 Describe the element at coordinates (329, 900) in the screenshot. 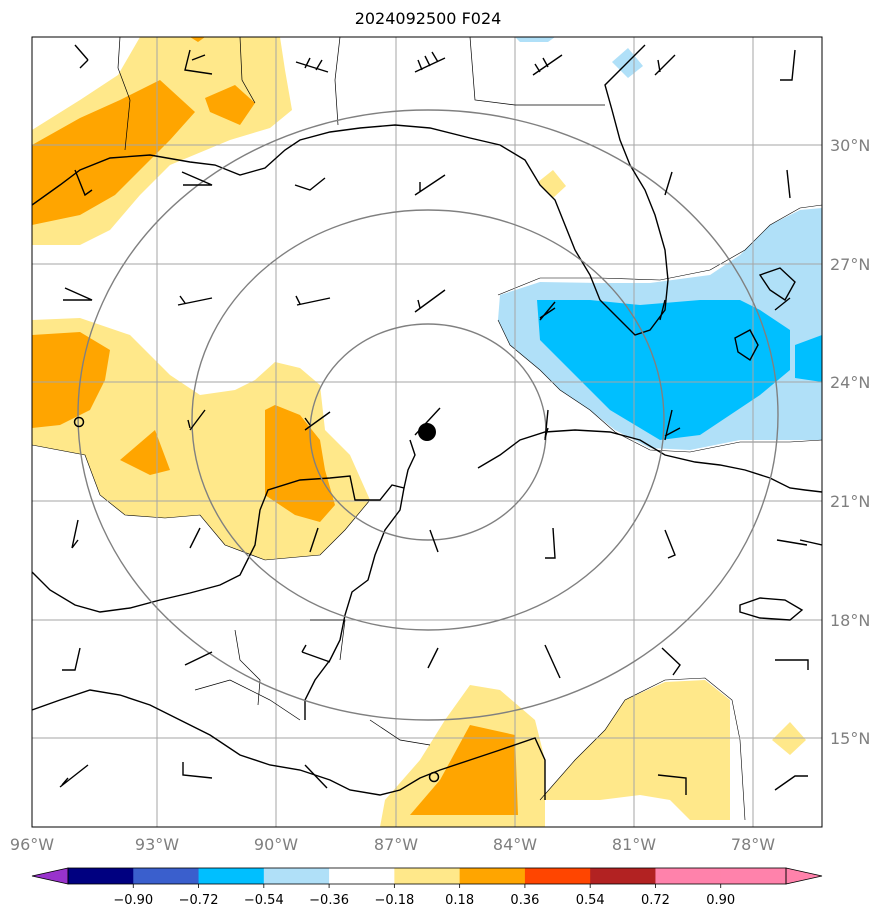

I see `colorbar-tick-label: −0.36` at that location.